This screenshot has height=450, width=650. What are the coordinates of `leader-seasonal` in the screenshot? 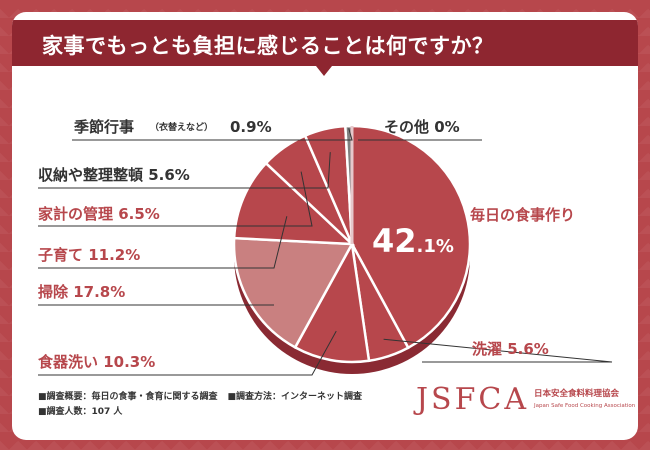 It's located at (212, 134).